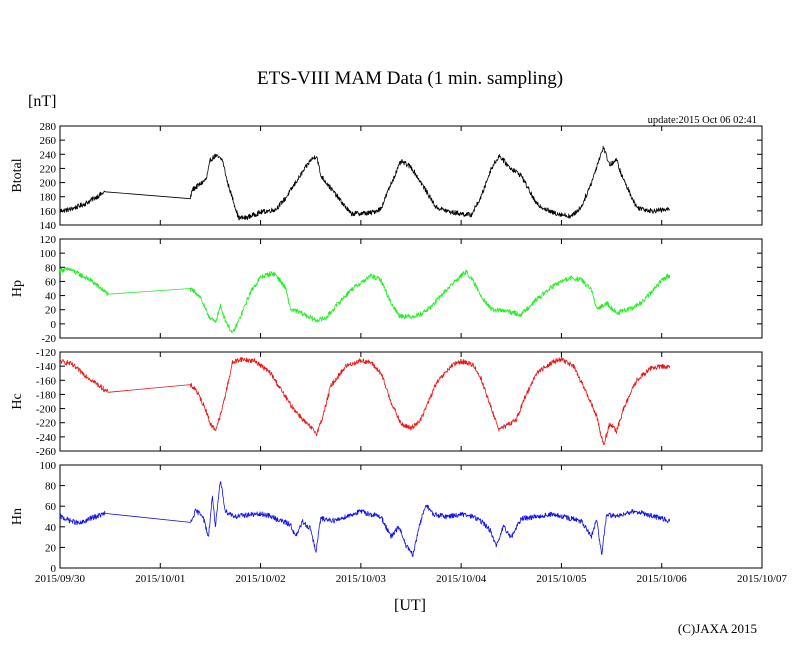  What do you see at coordinates (46, 438) in the screenshot?
I see `y-tick-label: -240` at bounding box center [46, 438].